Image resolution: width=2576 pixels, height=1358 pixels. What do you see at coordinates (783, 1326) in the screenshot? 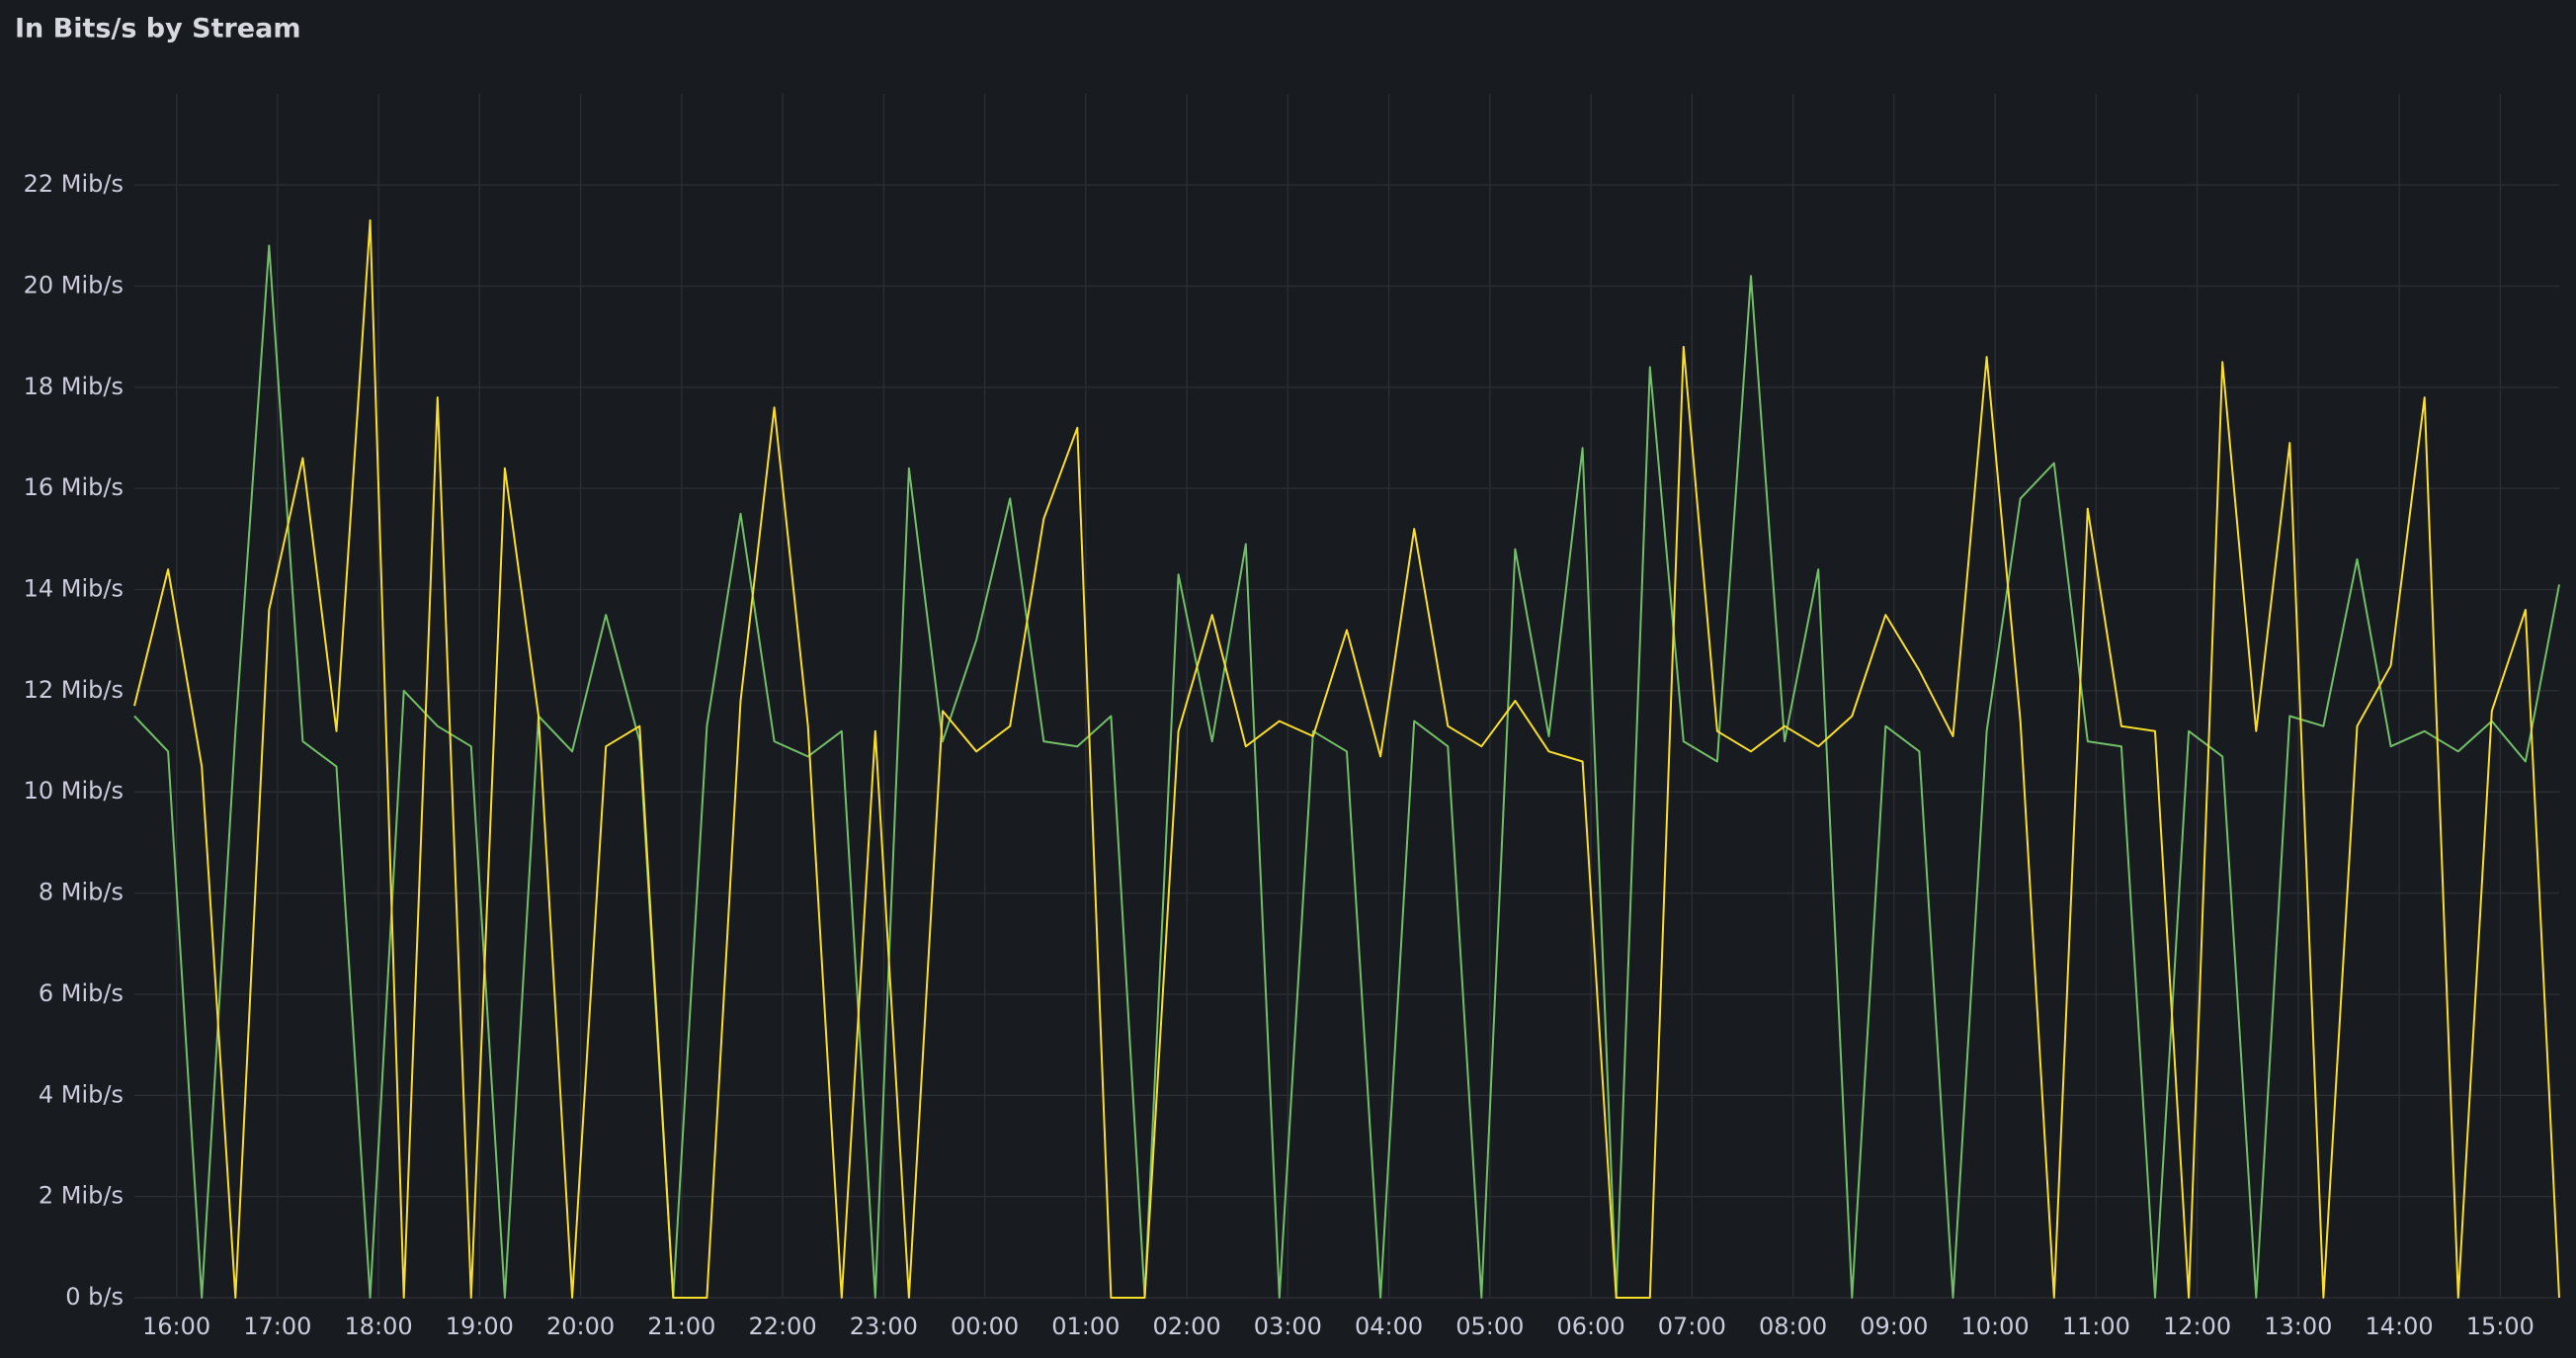
I see `x-tick-label: 22:00` at bounding box center [783, 1326].